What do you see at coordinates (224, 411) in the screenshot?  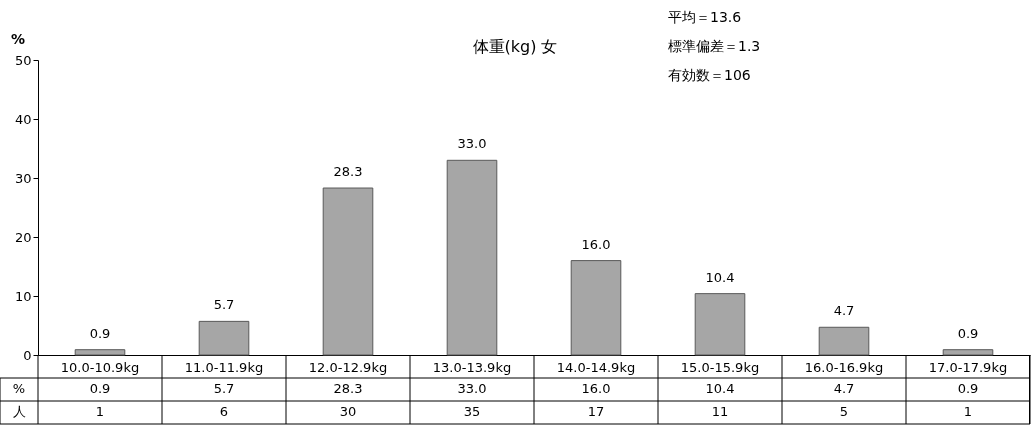 I see `text: 6` at bounding box center [224, 411].